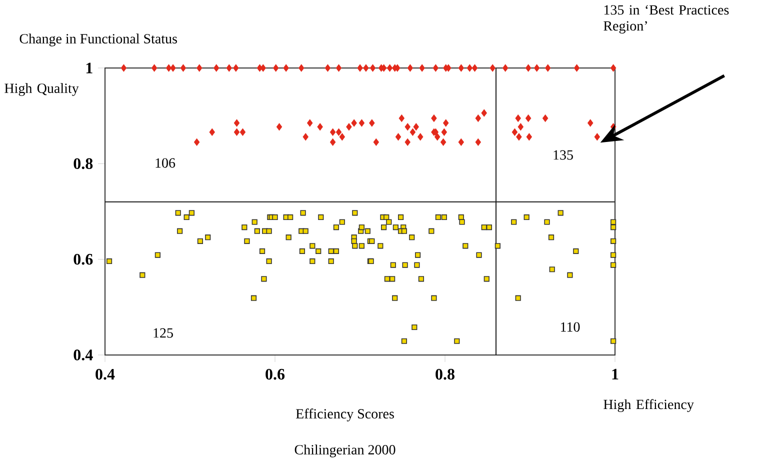  Describe the element at coordinates (98, 40) in the screenshot. I see `text: Change in Functional Status` at that location.